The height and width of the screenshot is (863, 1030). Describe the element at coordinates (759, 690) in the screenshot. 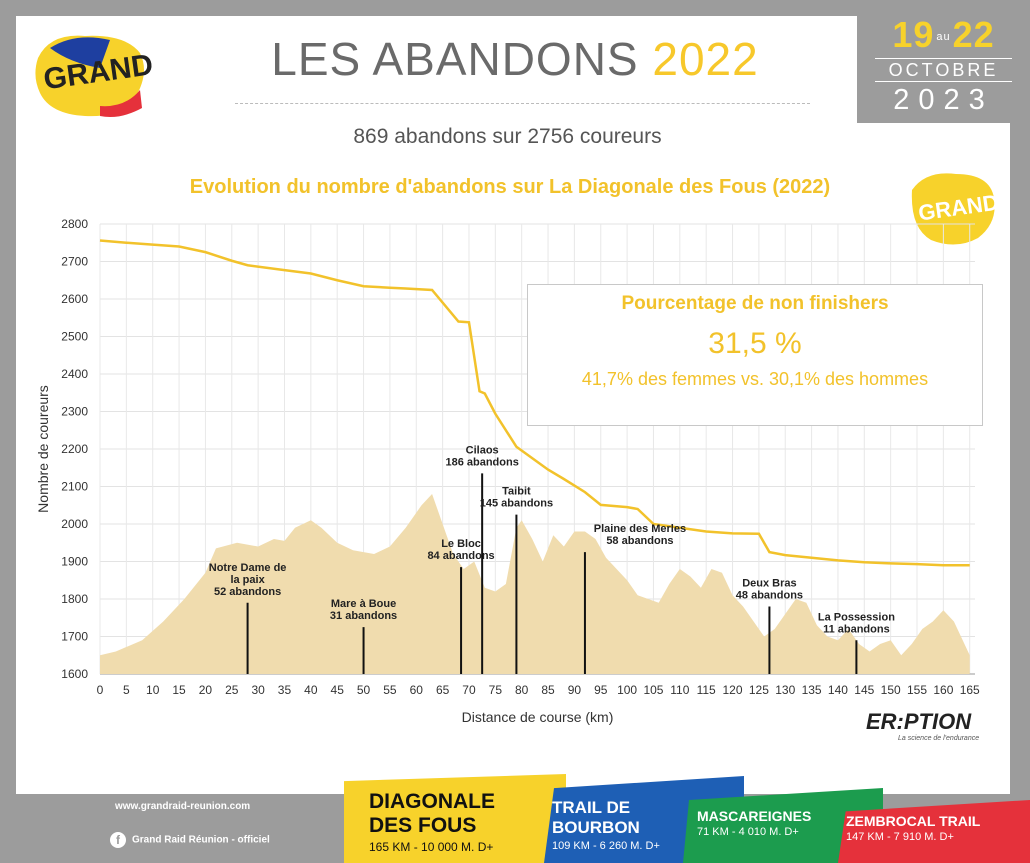

I see `x-tick-label: 125` at that location.